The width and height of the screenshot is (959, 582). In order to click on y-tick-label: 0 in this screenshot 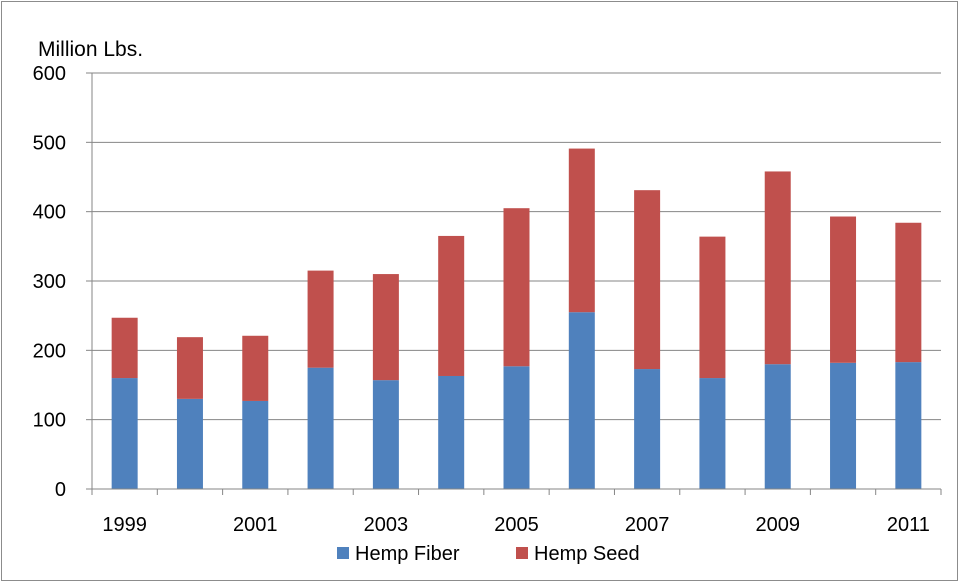, I will do `click(60, 490)`.